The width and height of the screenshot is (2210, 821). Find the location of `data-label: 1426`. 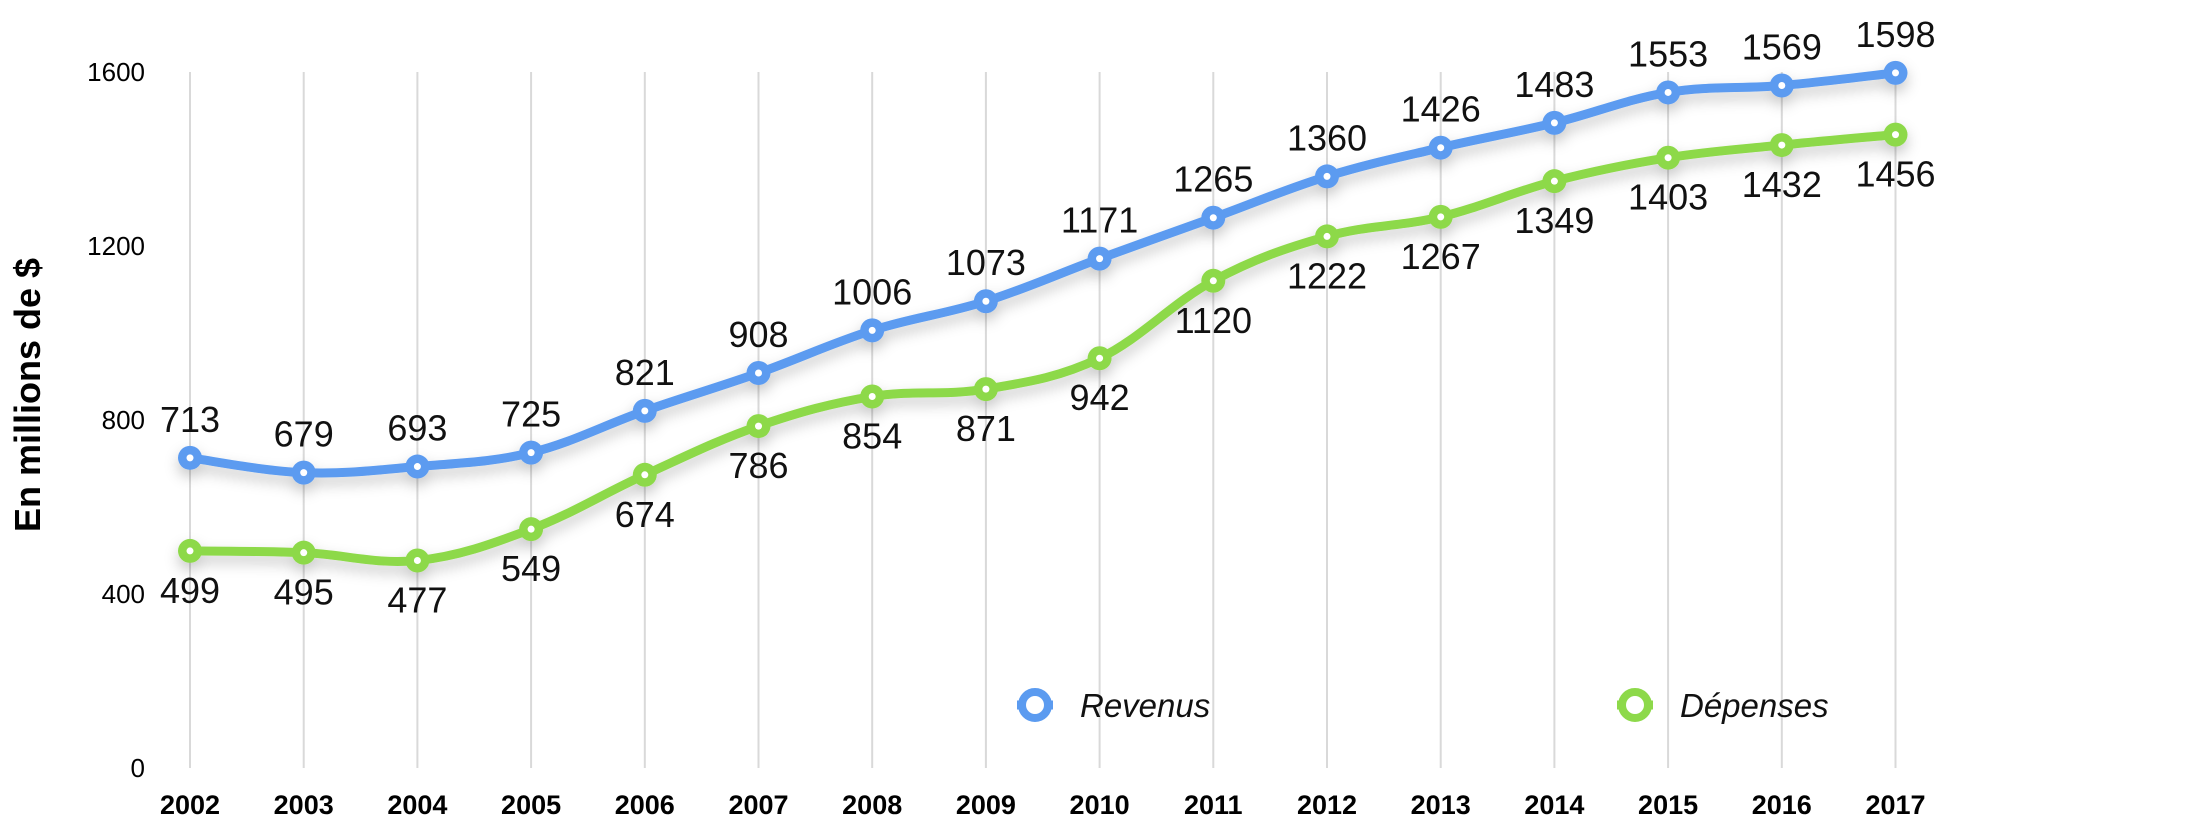

data-label: 1426 is located at coordinates (1441, 109).